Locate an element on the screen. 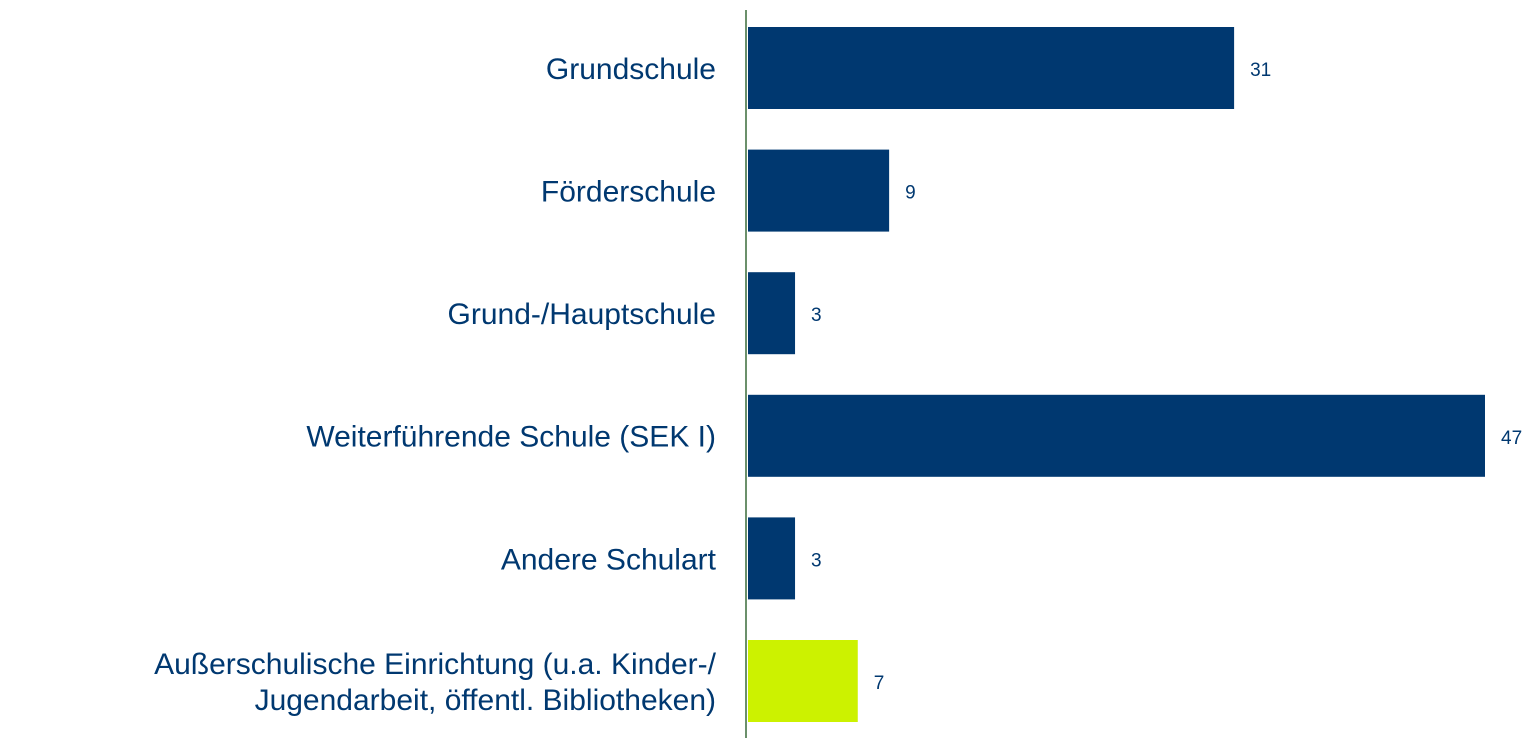 The height and width of the screenshot is (738, 1532). category-label: Grund-/Hauptschule is located at coordinates (582, 314).